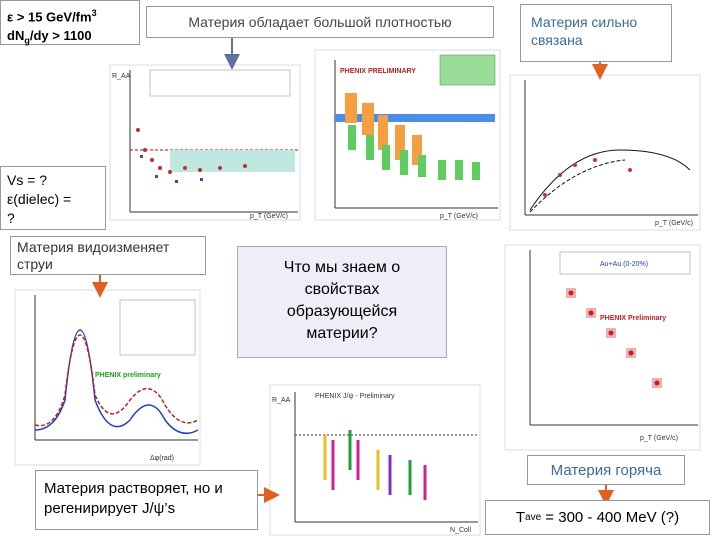  Describe the element at coordinates (162, 458) in the screenshot. I see `x-axis-label: Δφ(rad)` at that location.